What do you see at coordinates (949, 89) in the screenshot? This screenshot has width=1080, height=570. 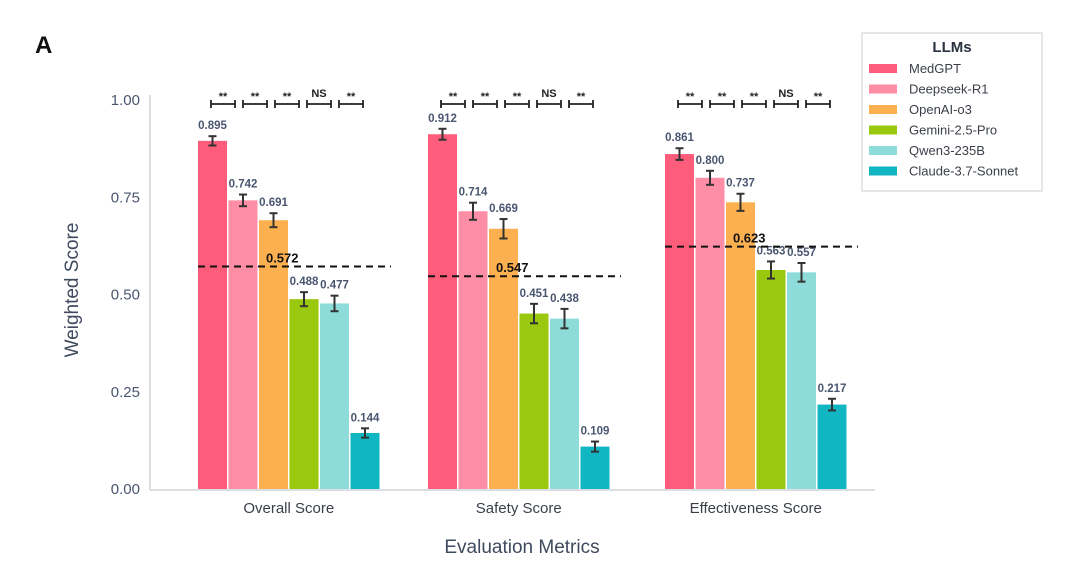 I see `legend-label: Deepseek-R1` at bounding box center [949, 89].